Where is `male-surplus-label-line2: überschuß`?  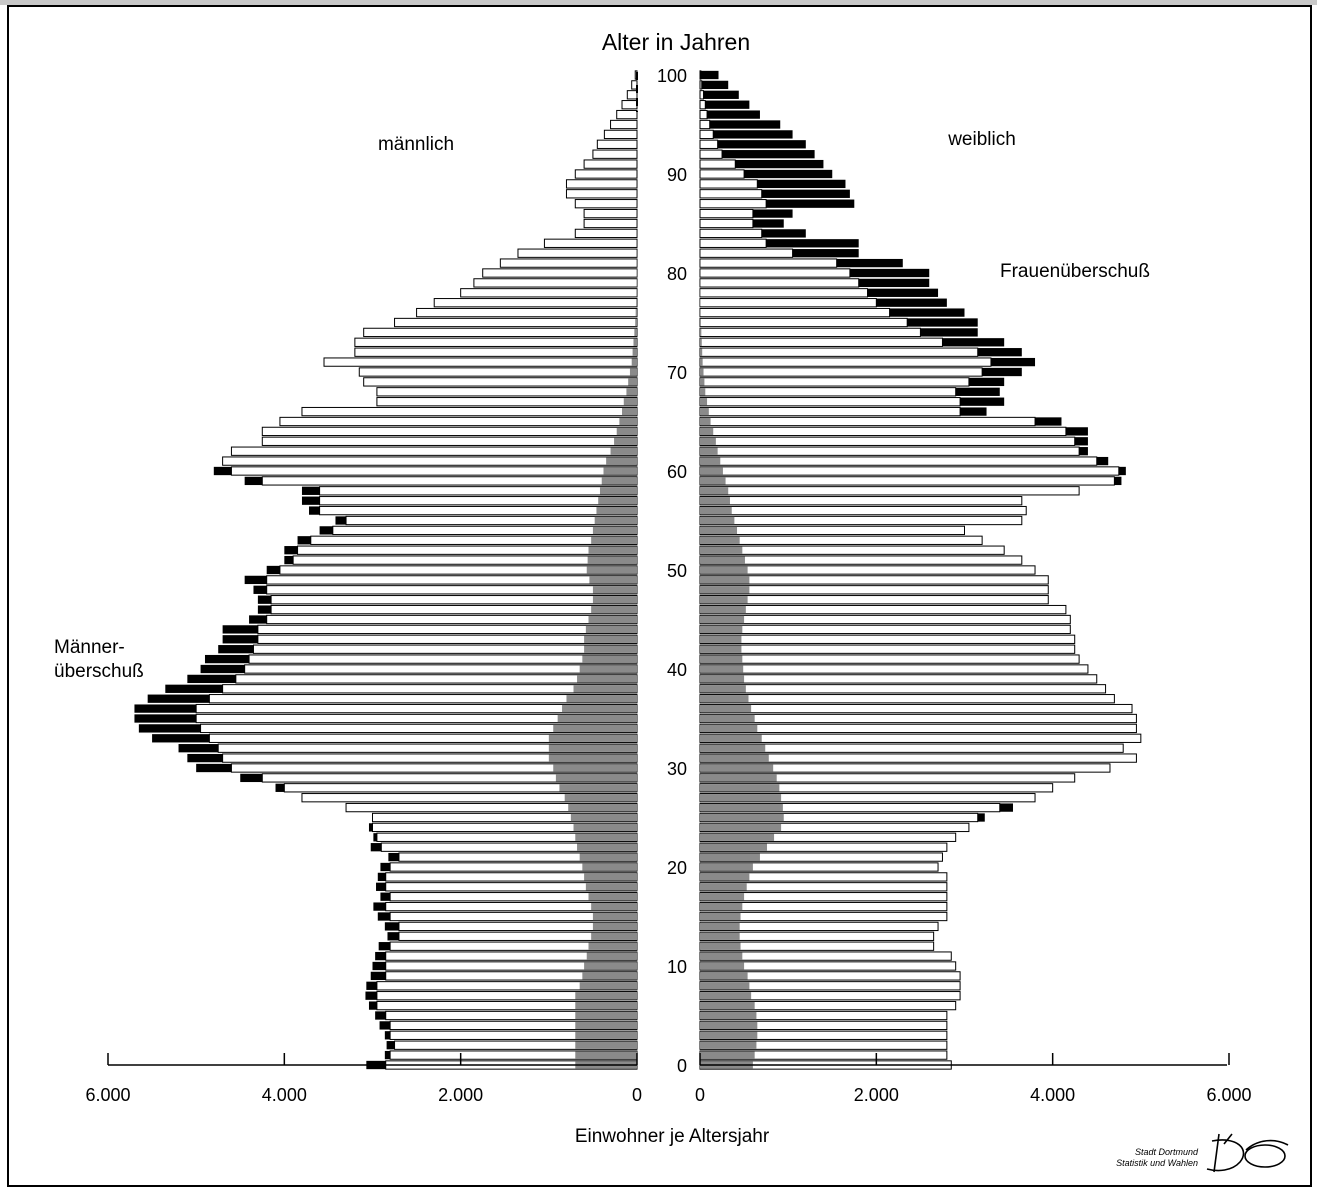 male-surplus-label-line2: überschuß is located at coordinates (99, 671).